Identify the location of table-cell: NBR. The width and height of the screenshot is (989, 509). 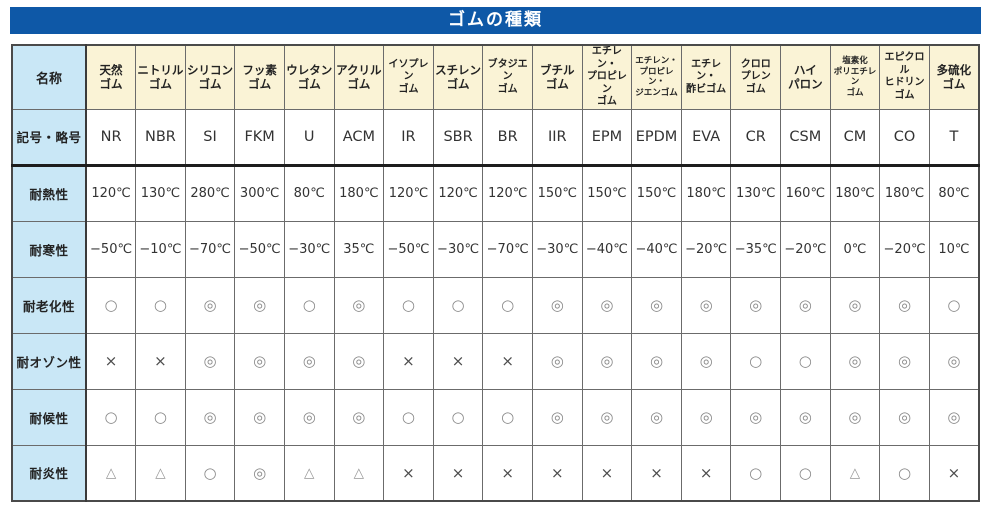
(160, 137).